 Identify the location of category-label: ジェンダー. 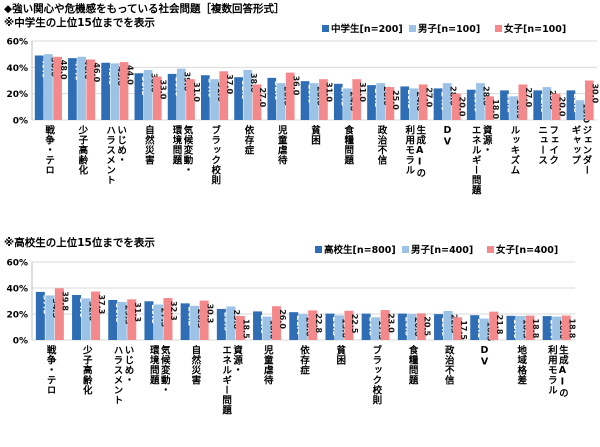
(586, 150).